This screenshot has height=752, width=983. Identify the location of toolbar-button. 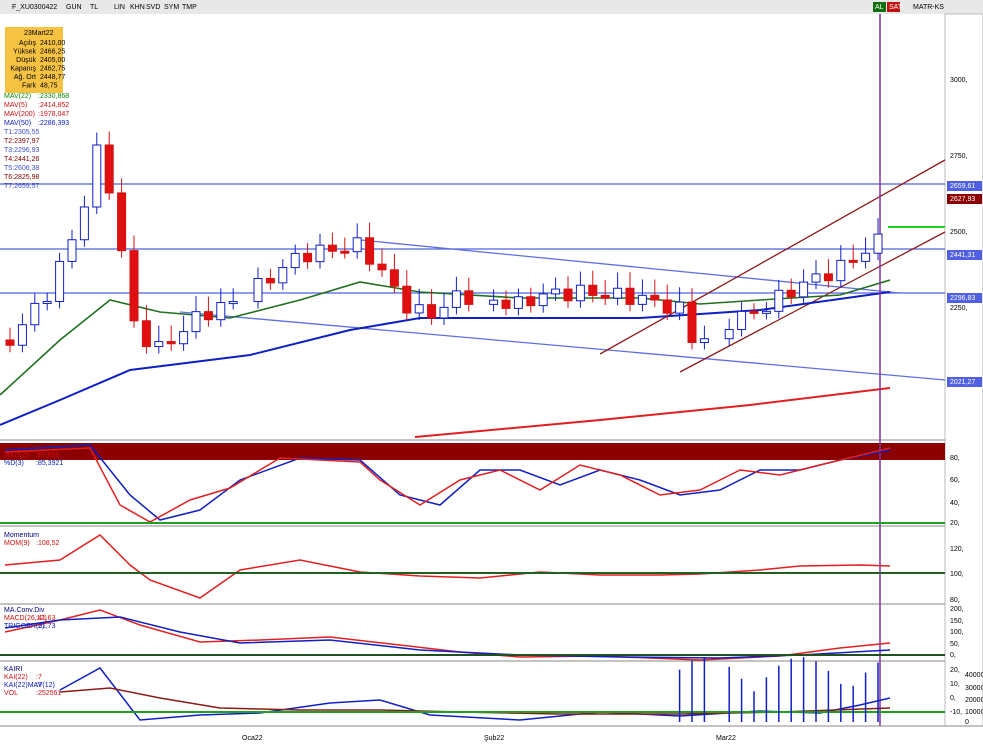
(879, 7).